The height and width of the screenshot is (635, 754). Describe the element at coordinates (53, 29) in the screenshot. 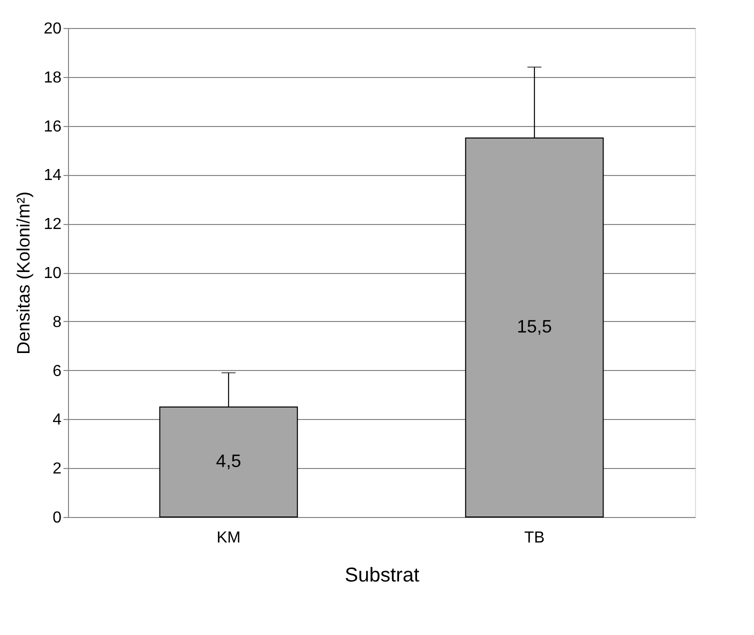

I see `y-tick-label: 20` at that location.